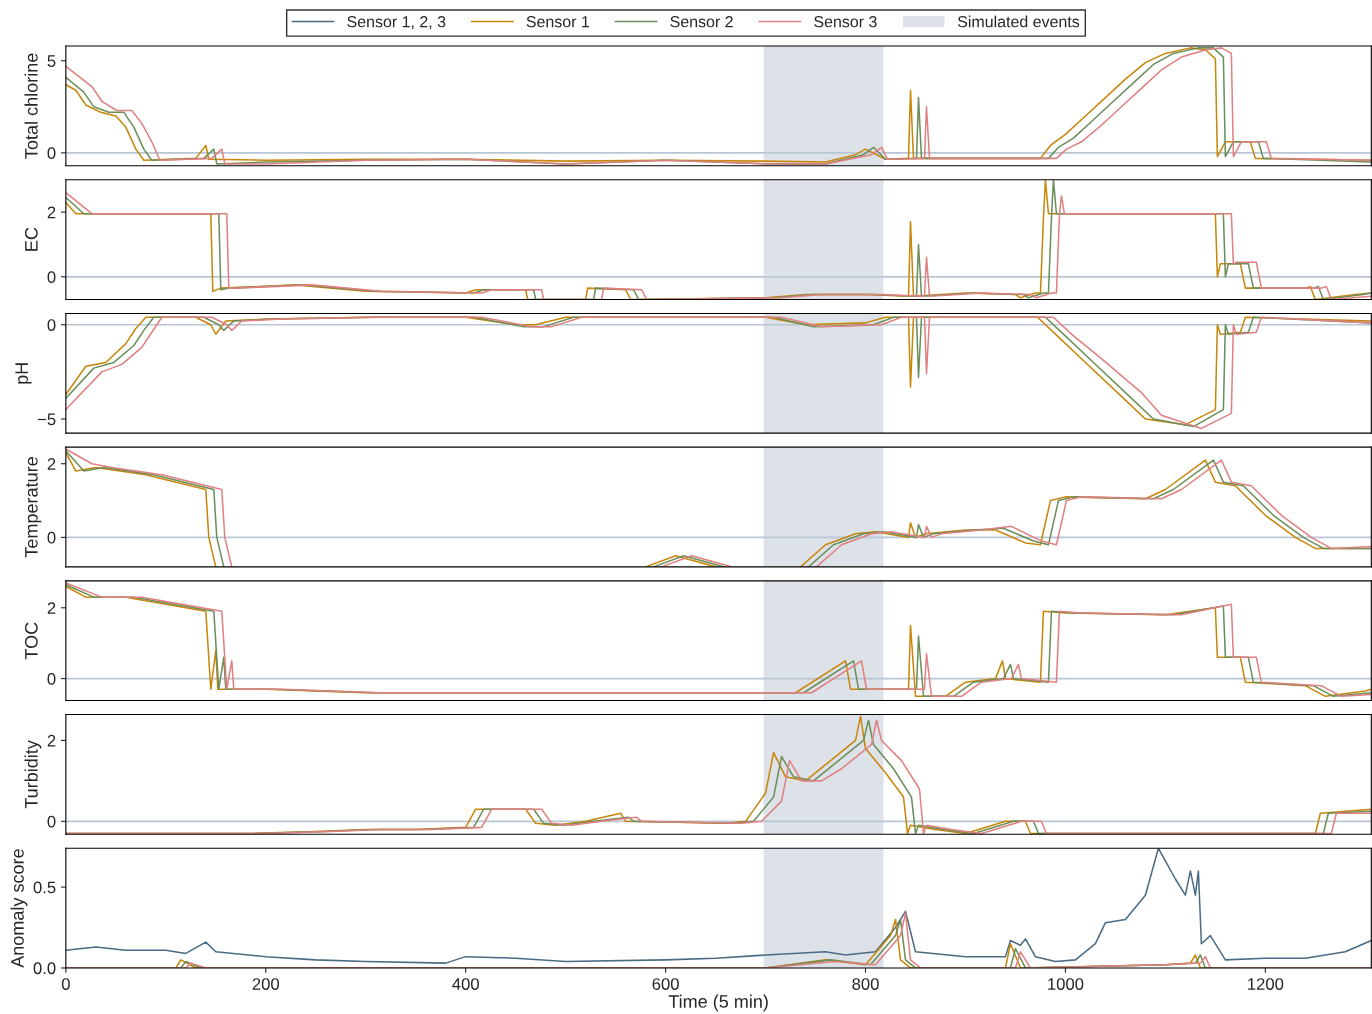  Describe the element at coordinates (701, 22) in the screenshot. I see `legend-label: Sensor 2` at that location.